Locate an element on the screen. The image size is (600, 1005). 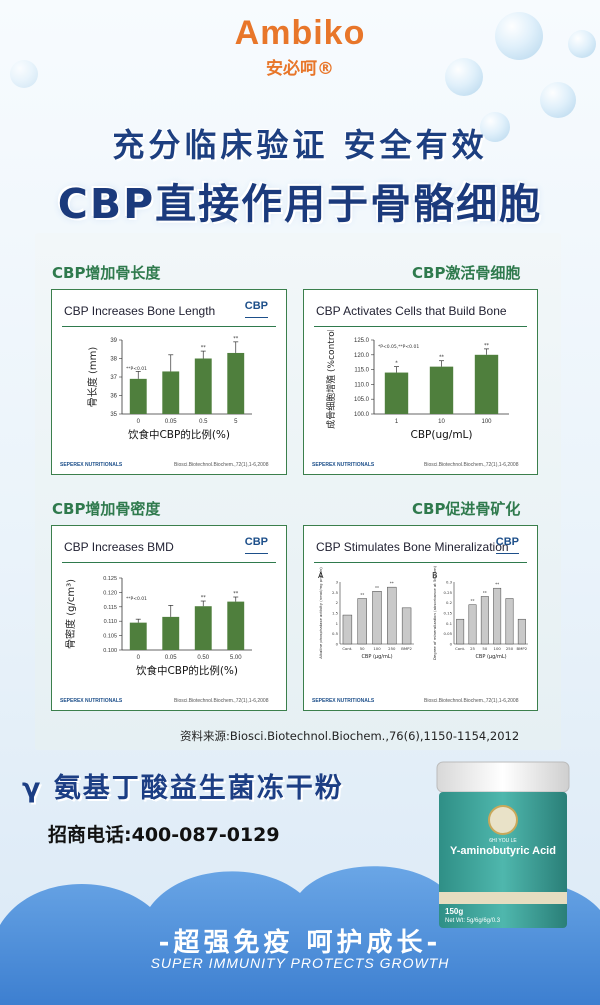
slogan-chinese: -超强免疫 呵护成长- is located at coordinates (300, 943).